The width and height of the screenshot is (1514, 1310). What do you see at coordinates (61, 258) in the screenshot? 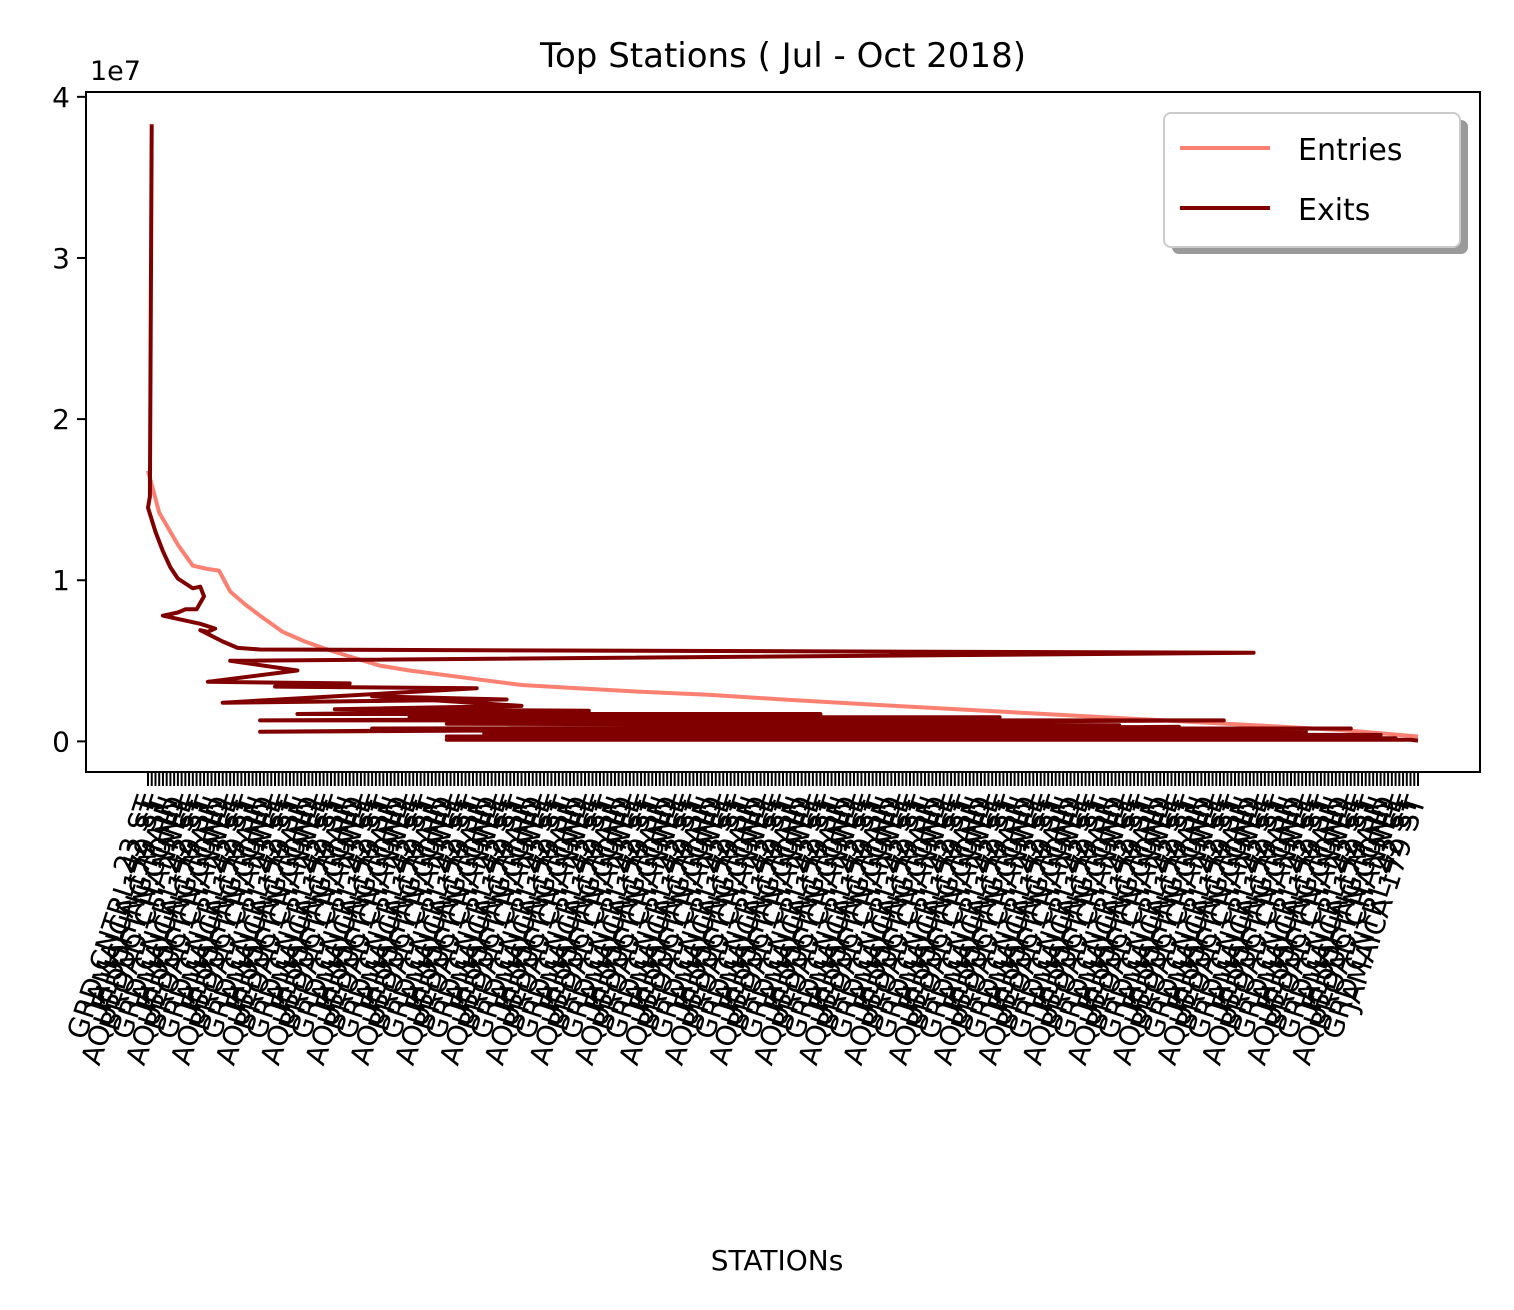
I see `y-tick-label: 3` at bounding box center [61, 258].